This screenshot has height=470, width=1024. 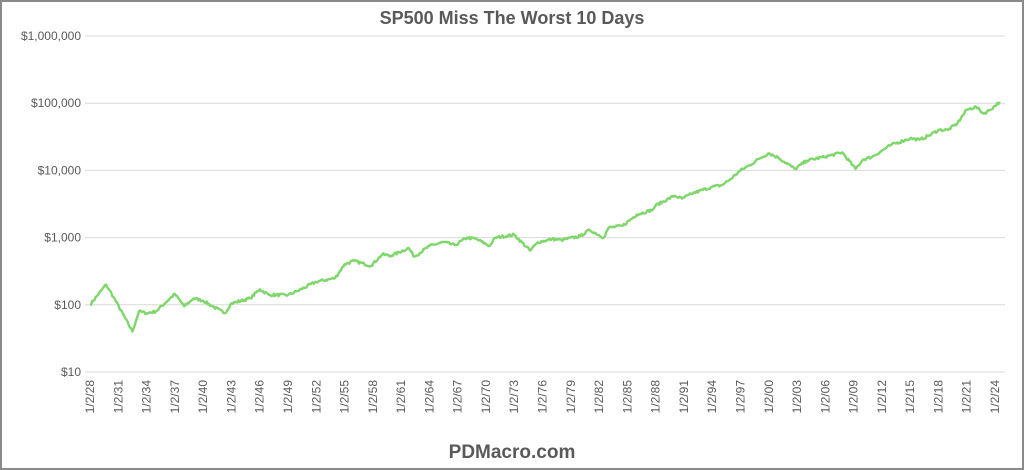 I want to click on x-tick-label: 1/2/46, so click(x=260, y=397).